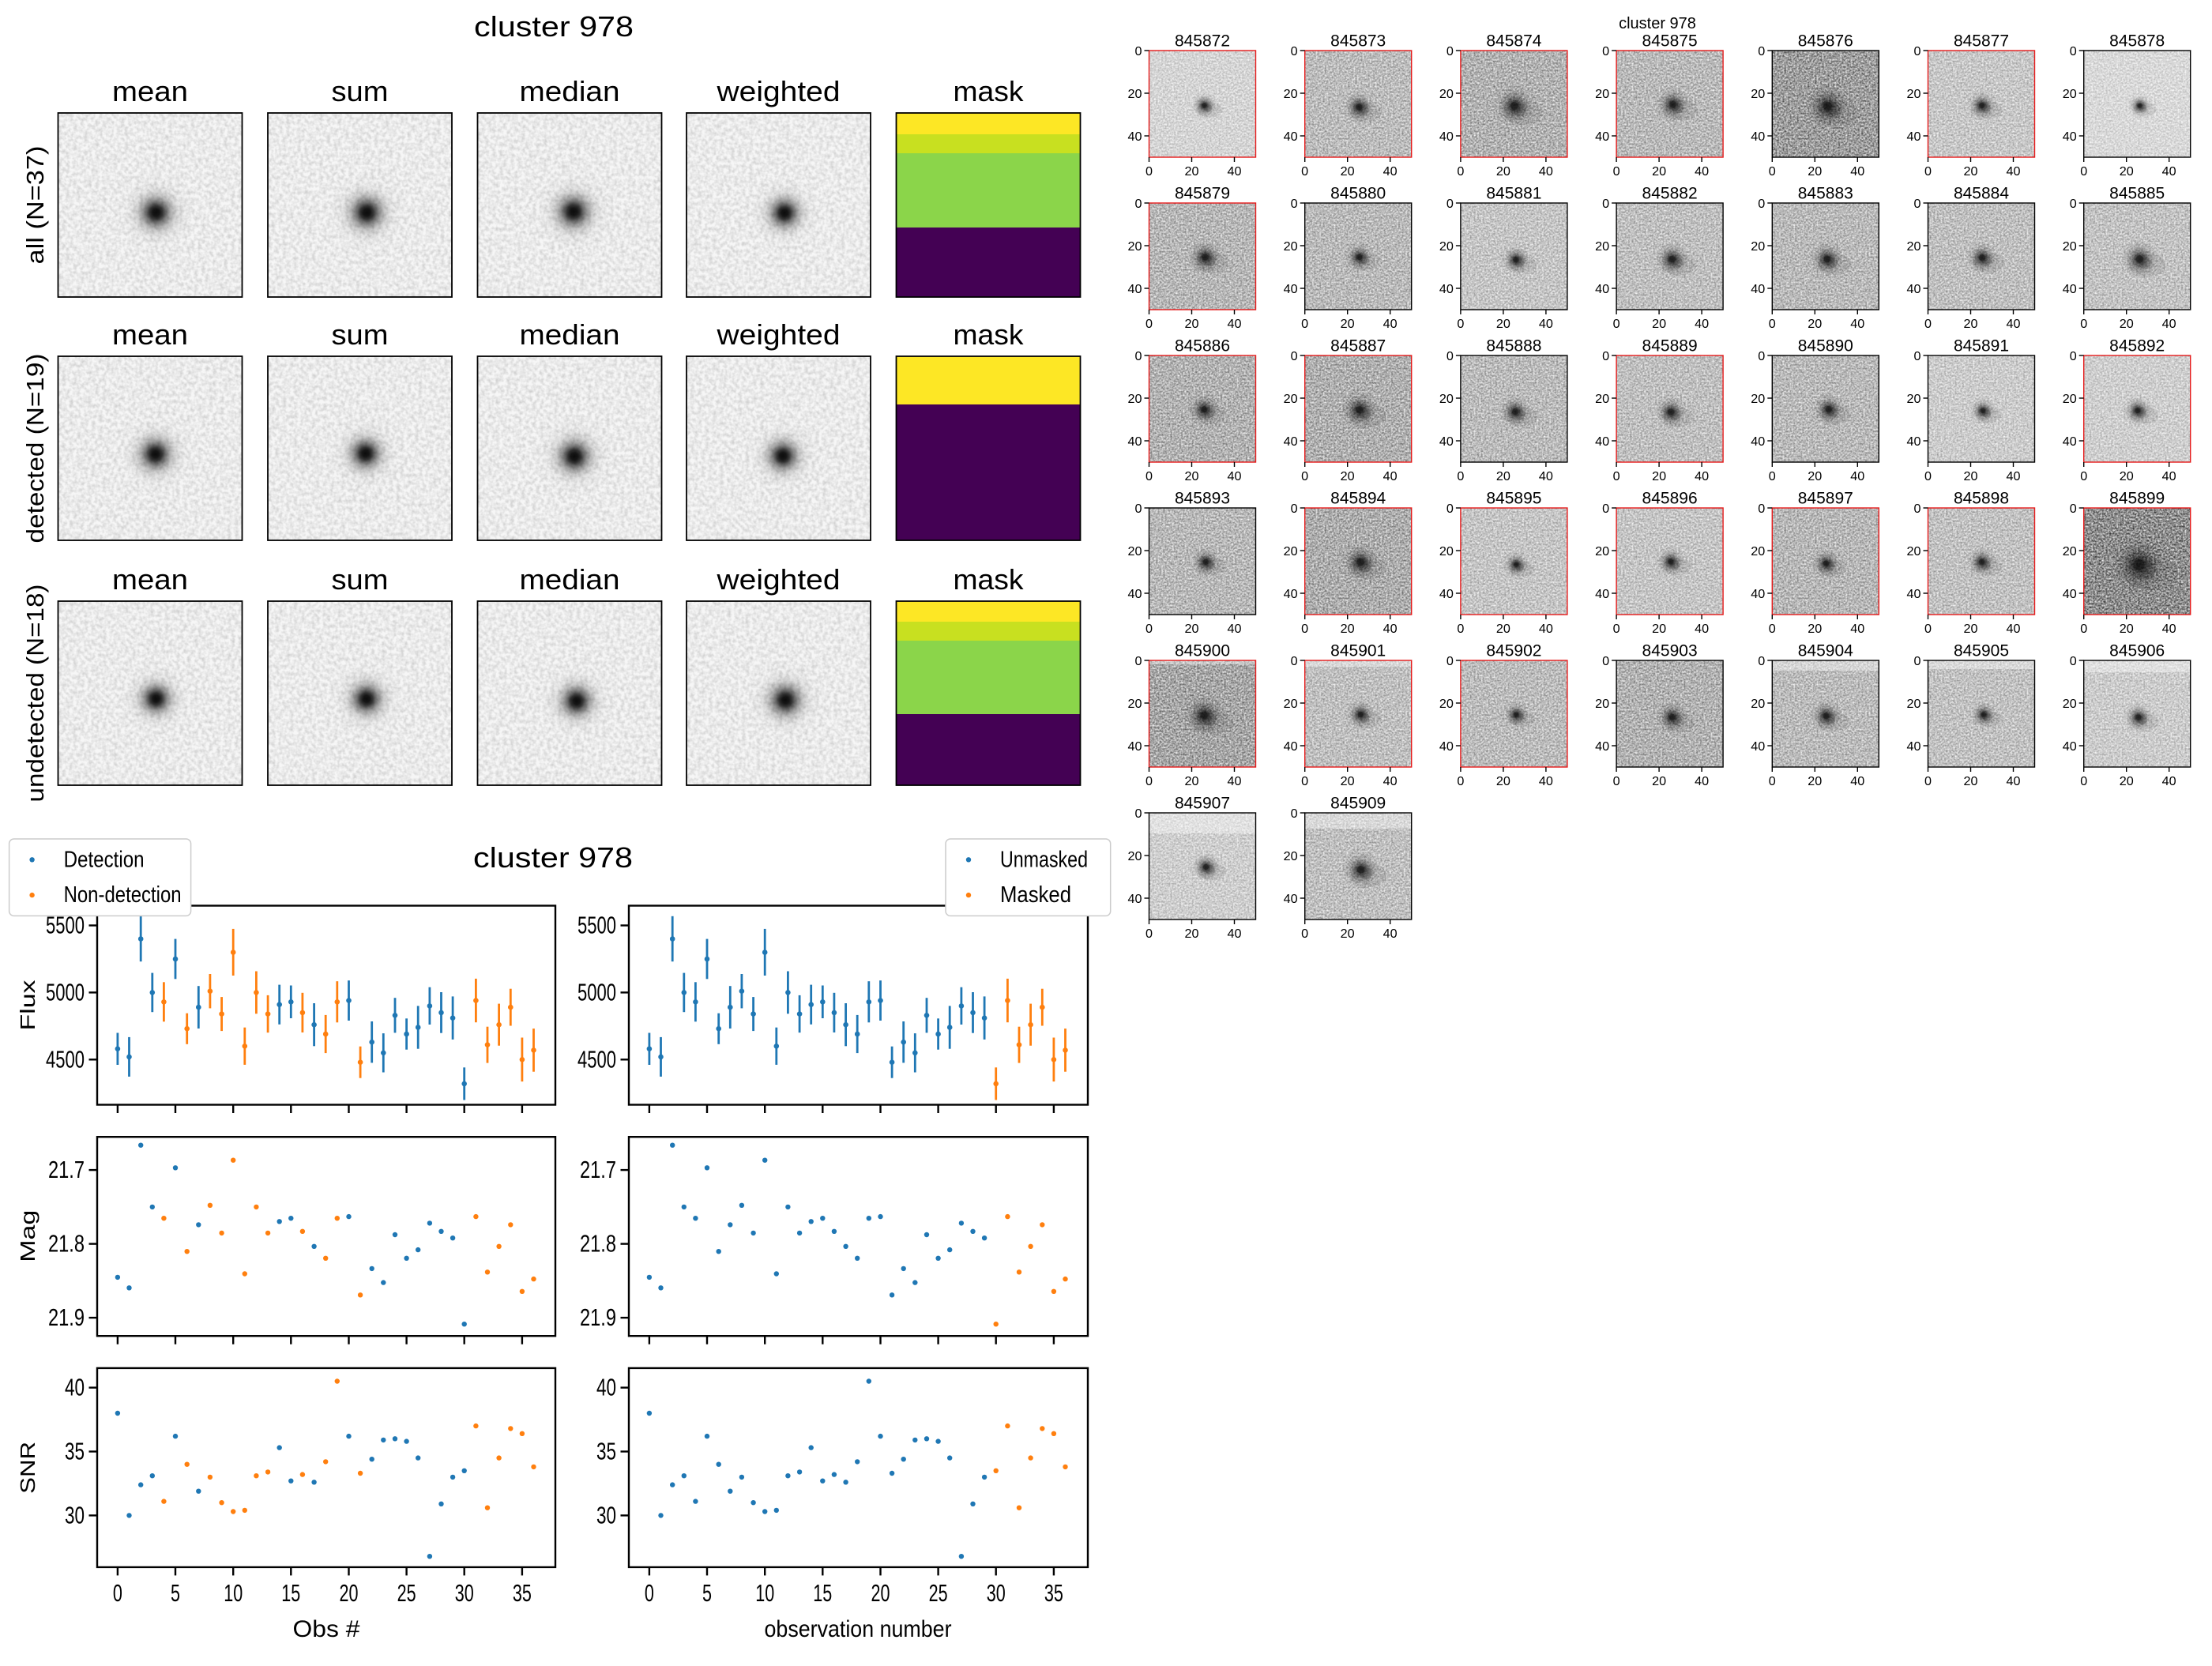 This screenshot has height=1666, width=2212. What do you see at coordinates (990, 91) in the screenshot?
I see `svg-text: mask` at bounding box center [990, 91].